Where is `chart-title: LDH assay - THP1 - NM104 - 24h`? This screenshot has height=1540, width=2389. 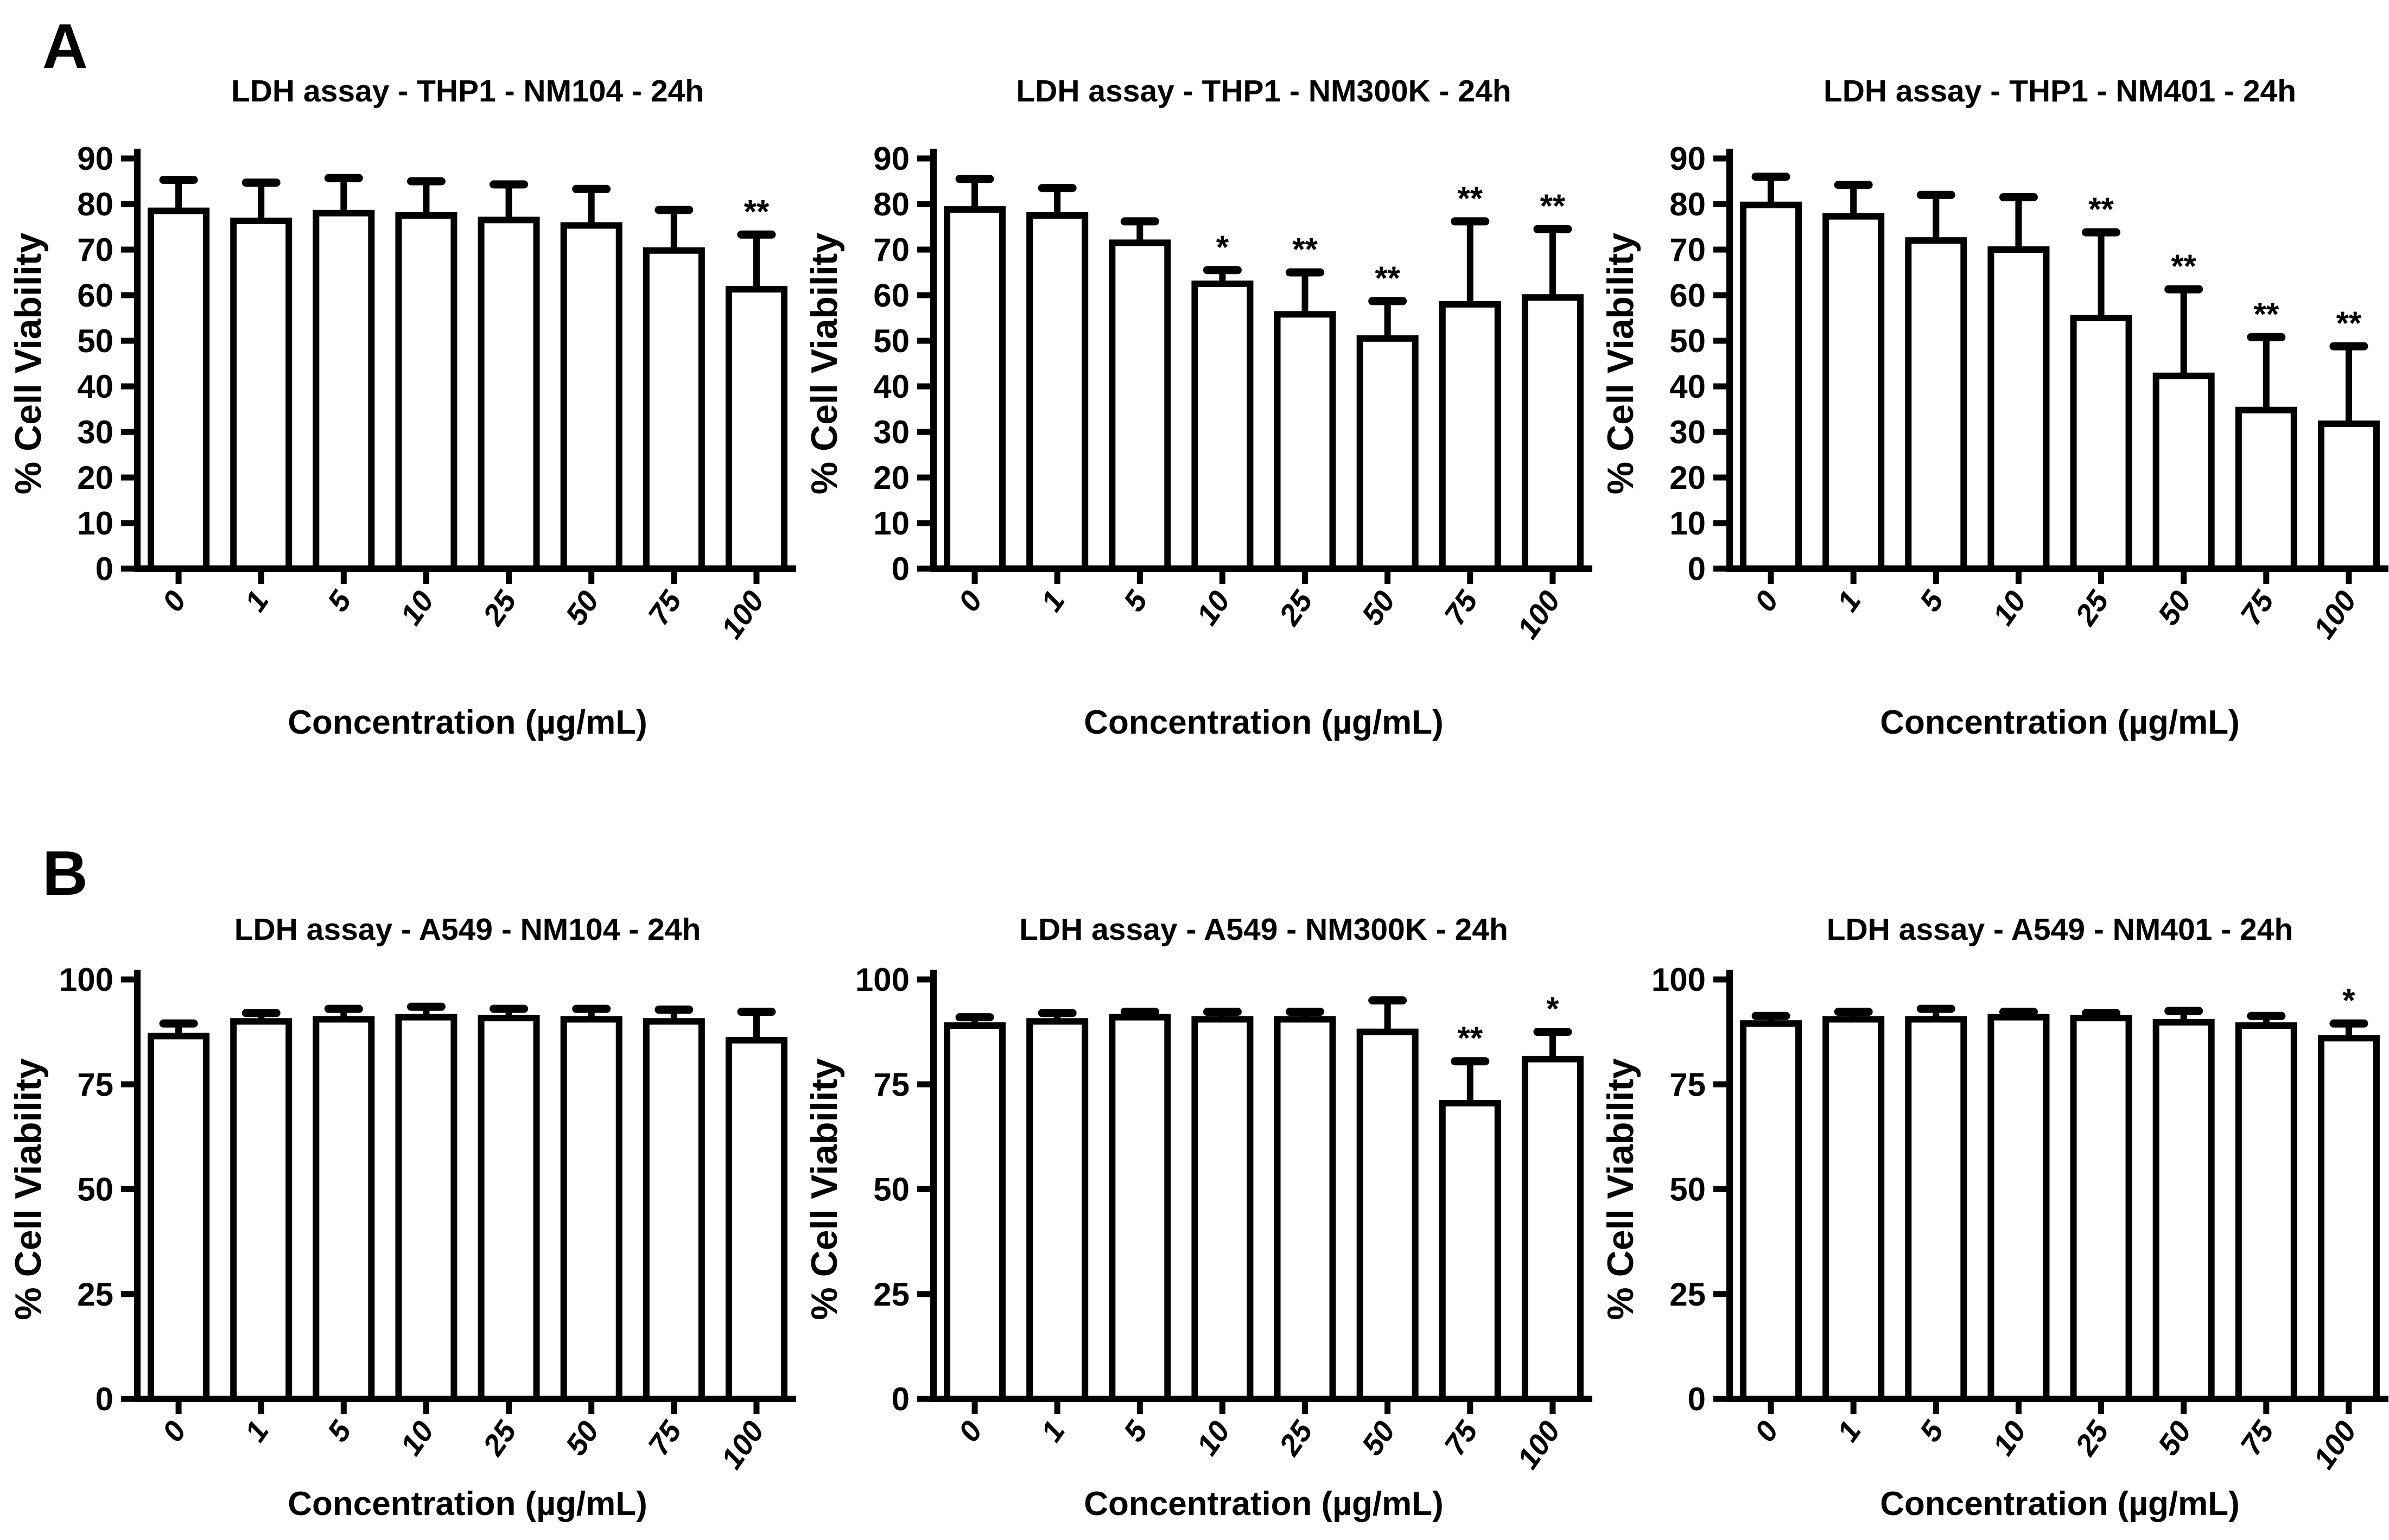 chart-title: LDH assay - THP1 - NM104 - 24h is located at coordinates (468, 91).